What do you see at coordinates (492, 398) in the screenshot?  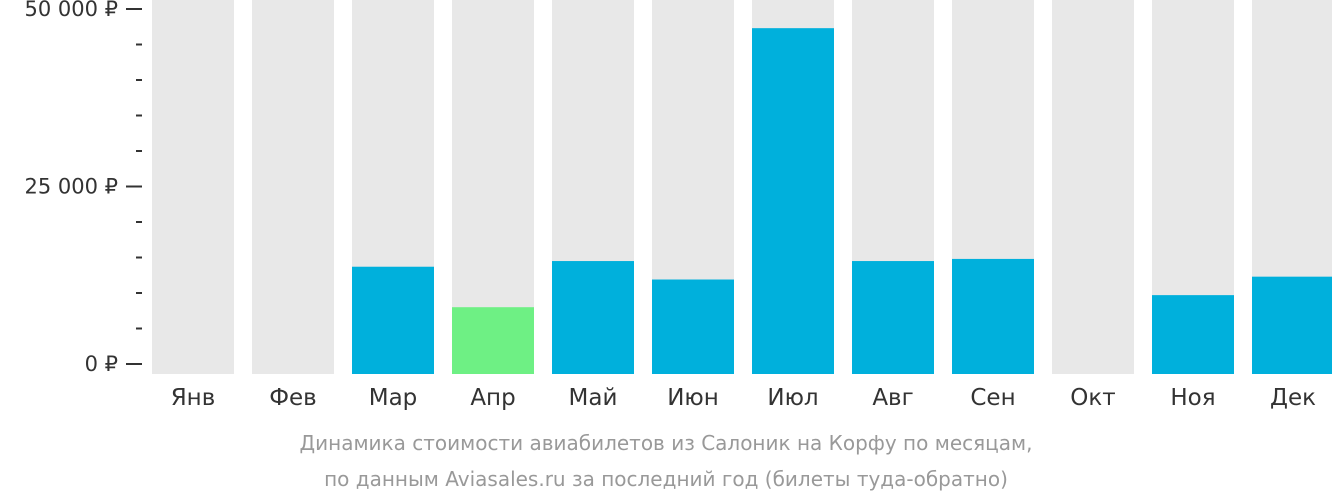 I see `x-tick-label: Апр` at bounding box center [492, 398].